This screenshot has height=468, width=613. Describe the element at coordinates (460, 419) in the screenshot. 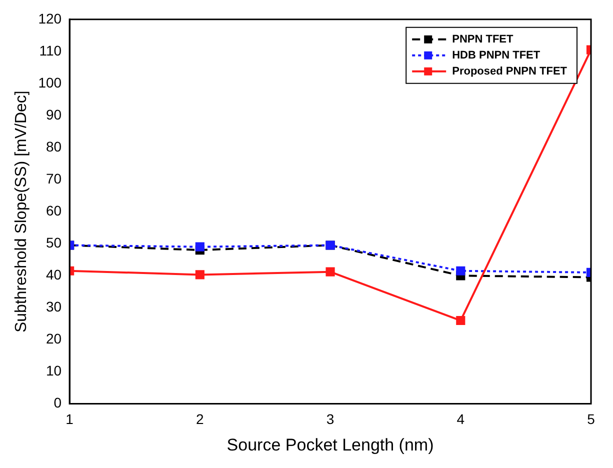

I see `x-tick-label: 4` at that location.